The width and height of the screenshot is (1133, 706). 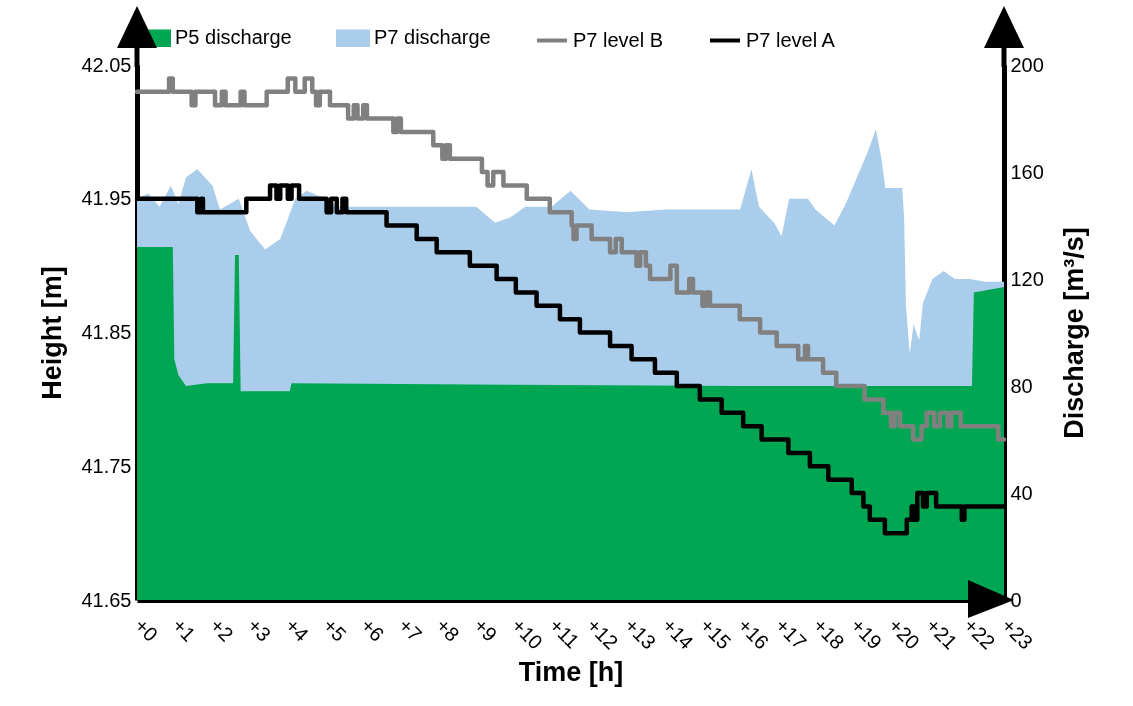 I want to click on x-tick-label: +23, so click(x=1017, y=634).